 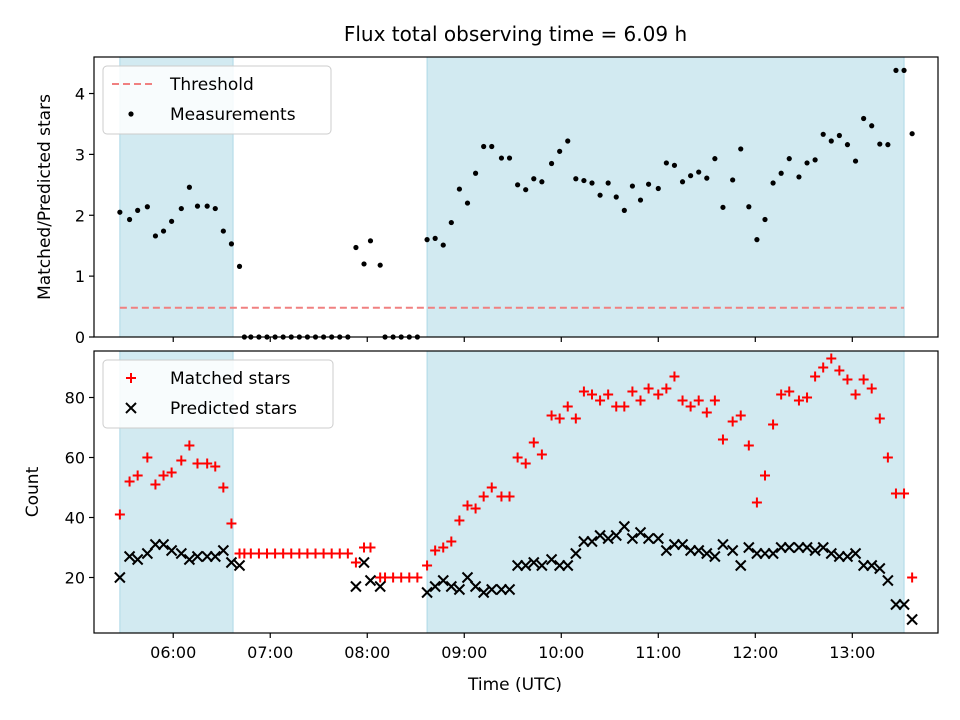 What do you see at coordinates (218, 394) in the screenshot?
I see `legend-box` at bounding box center [218, 394].